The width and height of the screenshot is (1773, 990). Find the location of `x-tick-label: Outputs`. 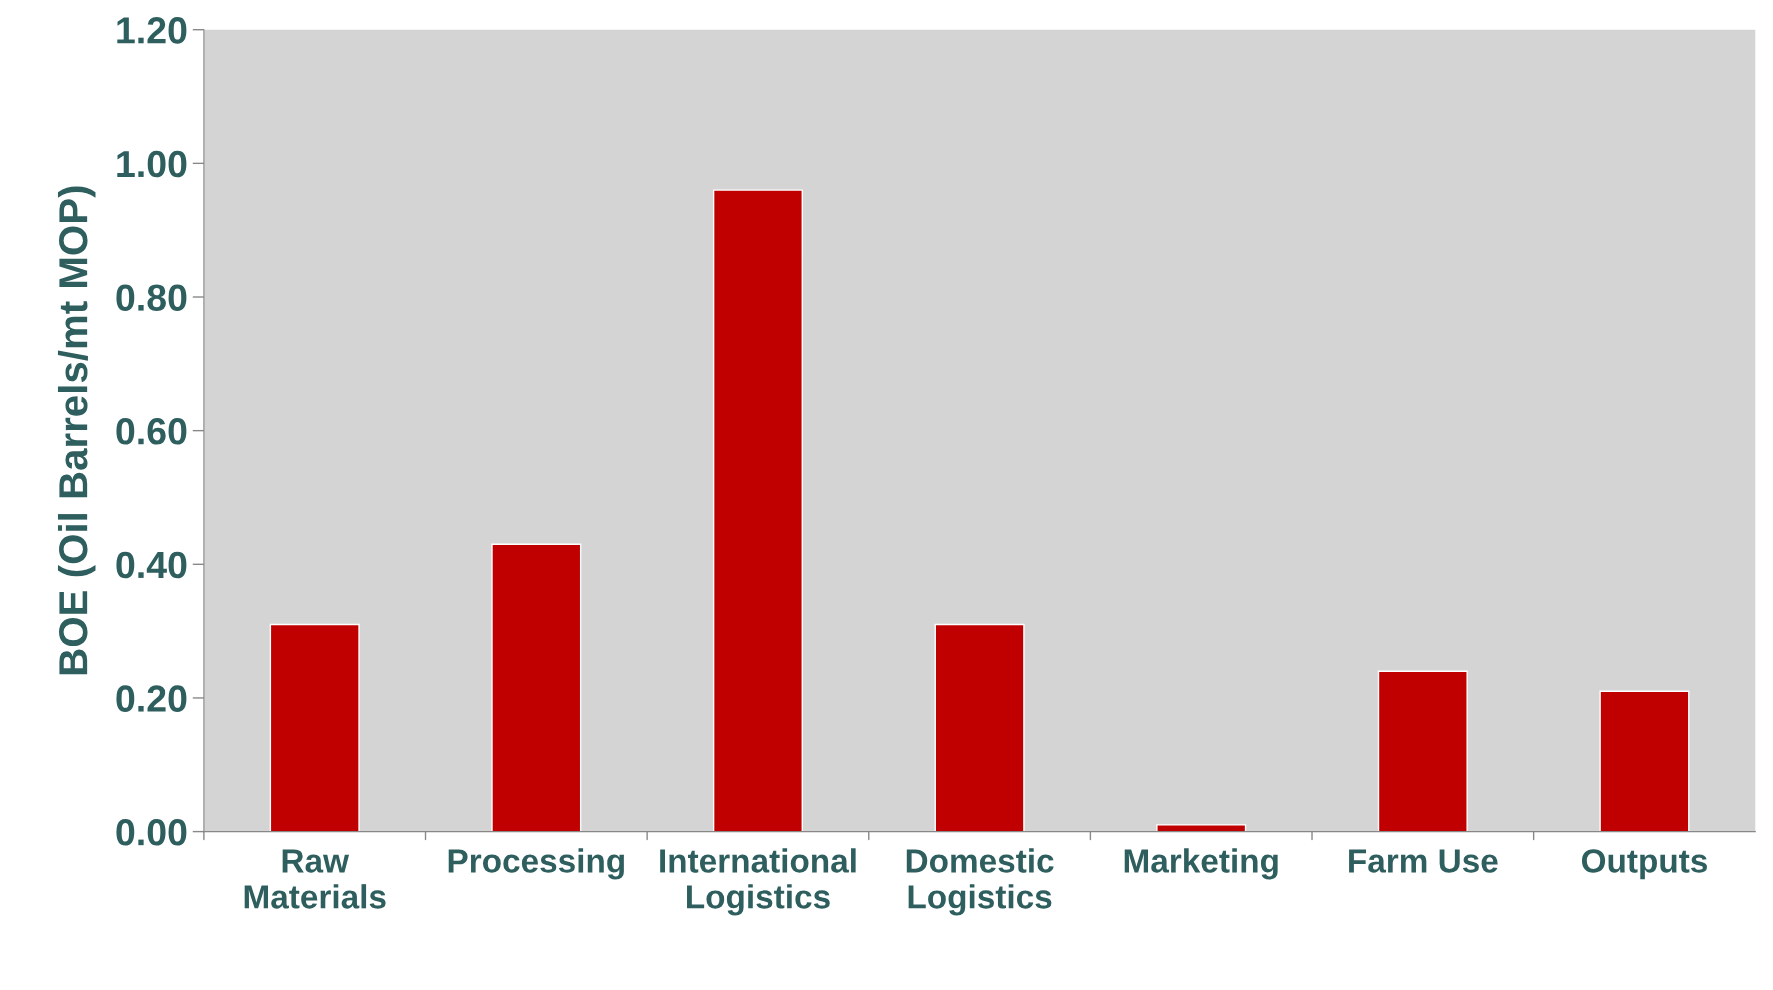

x-tick-label: Outputs is located at coordinates (1644, 864).